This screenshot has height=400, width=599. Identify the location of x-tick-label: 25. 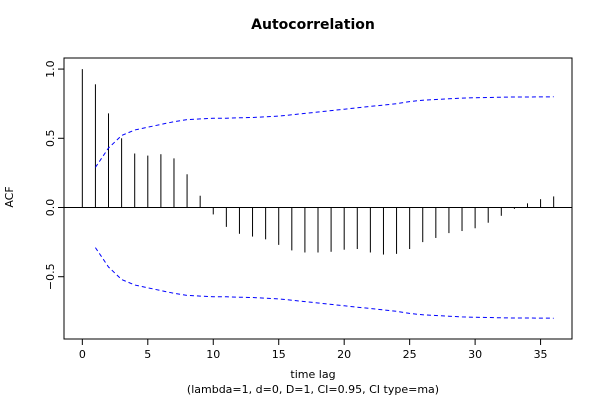
(410, 354).